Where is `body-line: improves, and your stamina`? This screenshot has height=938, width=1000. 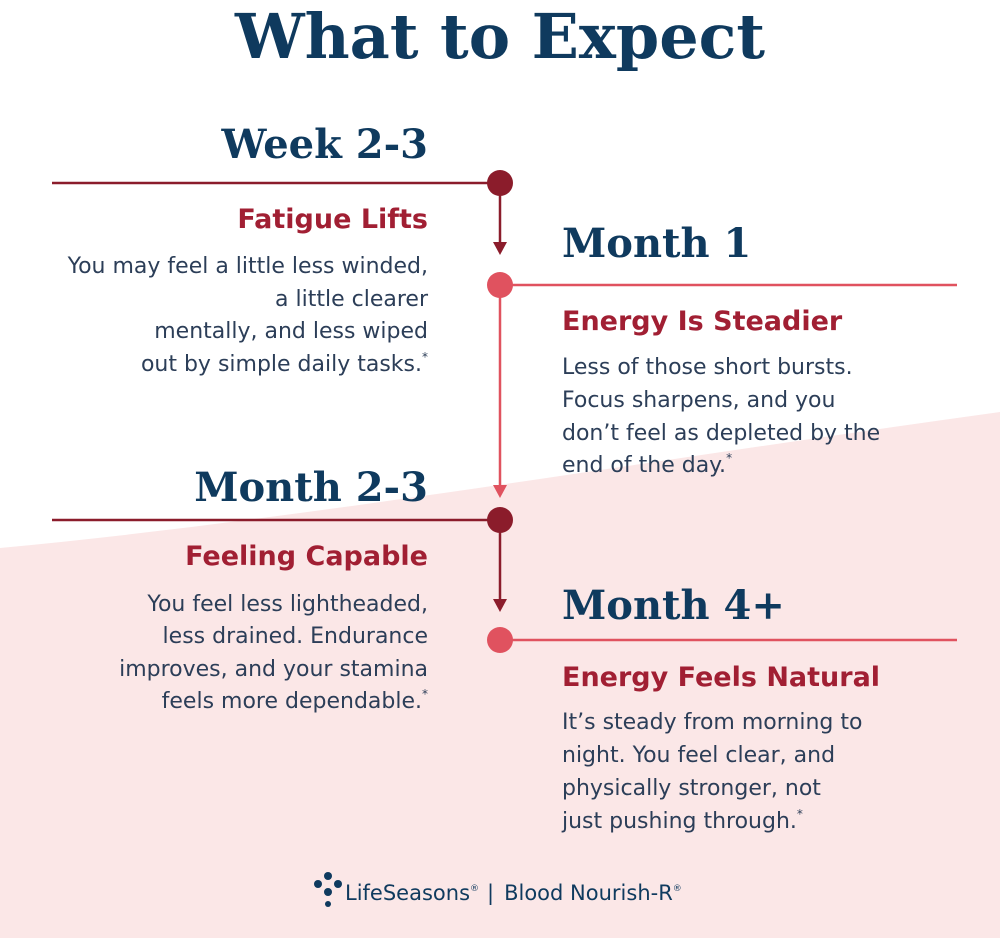
body-line: improves, and your stamina is located at coordinates (273, 669).